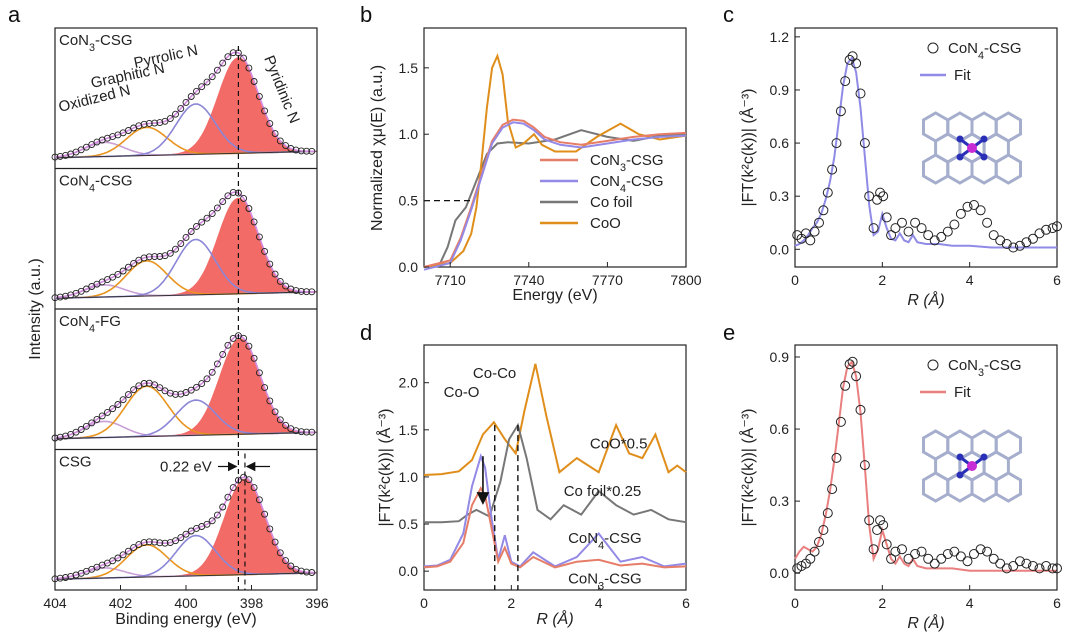 The image size is (1080, 641). What do you see at coordinates (377, 148) in the screenshot?
I see `panel-b-ylabel: Normalized χμ(E) (a.u.)` at bounding box center [377, 148].